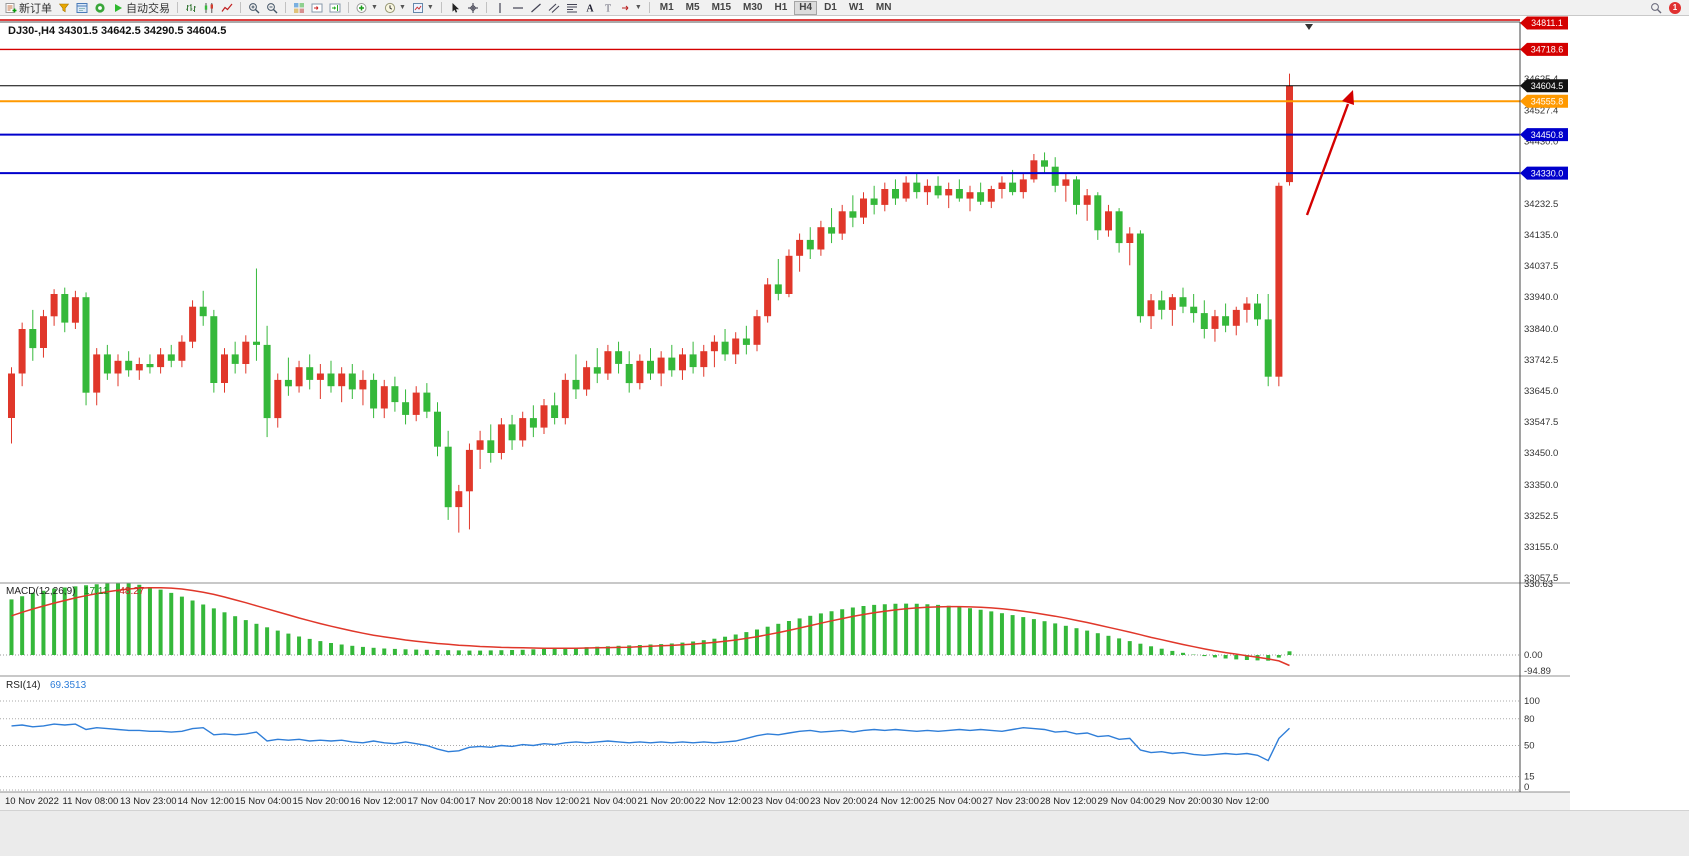  What do you see at coordinates (896, 801) in the screenshot?
I see `svg-text: 24 Nov 12:00` at bounding box center [896, 801].